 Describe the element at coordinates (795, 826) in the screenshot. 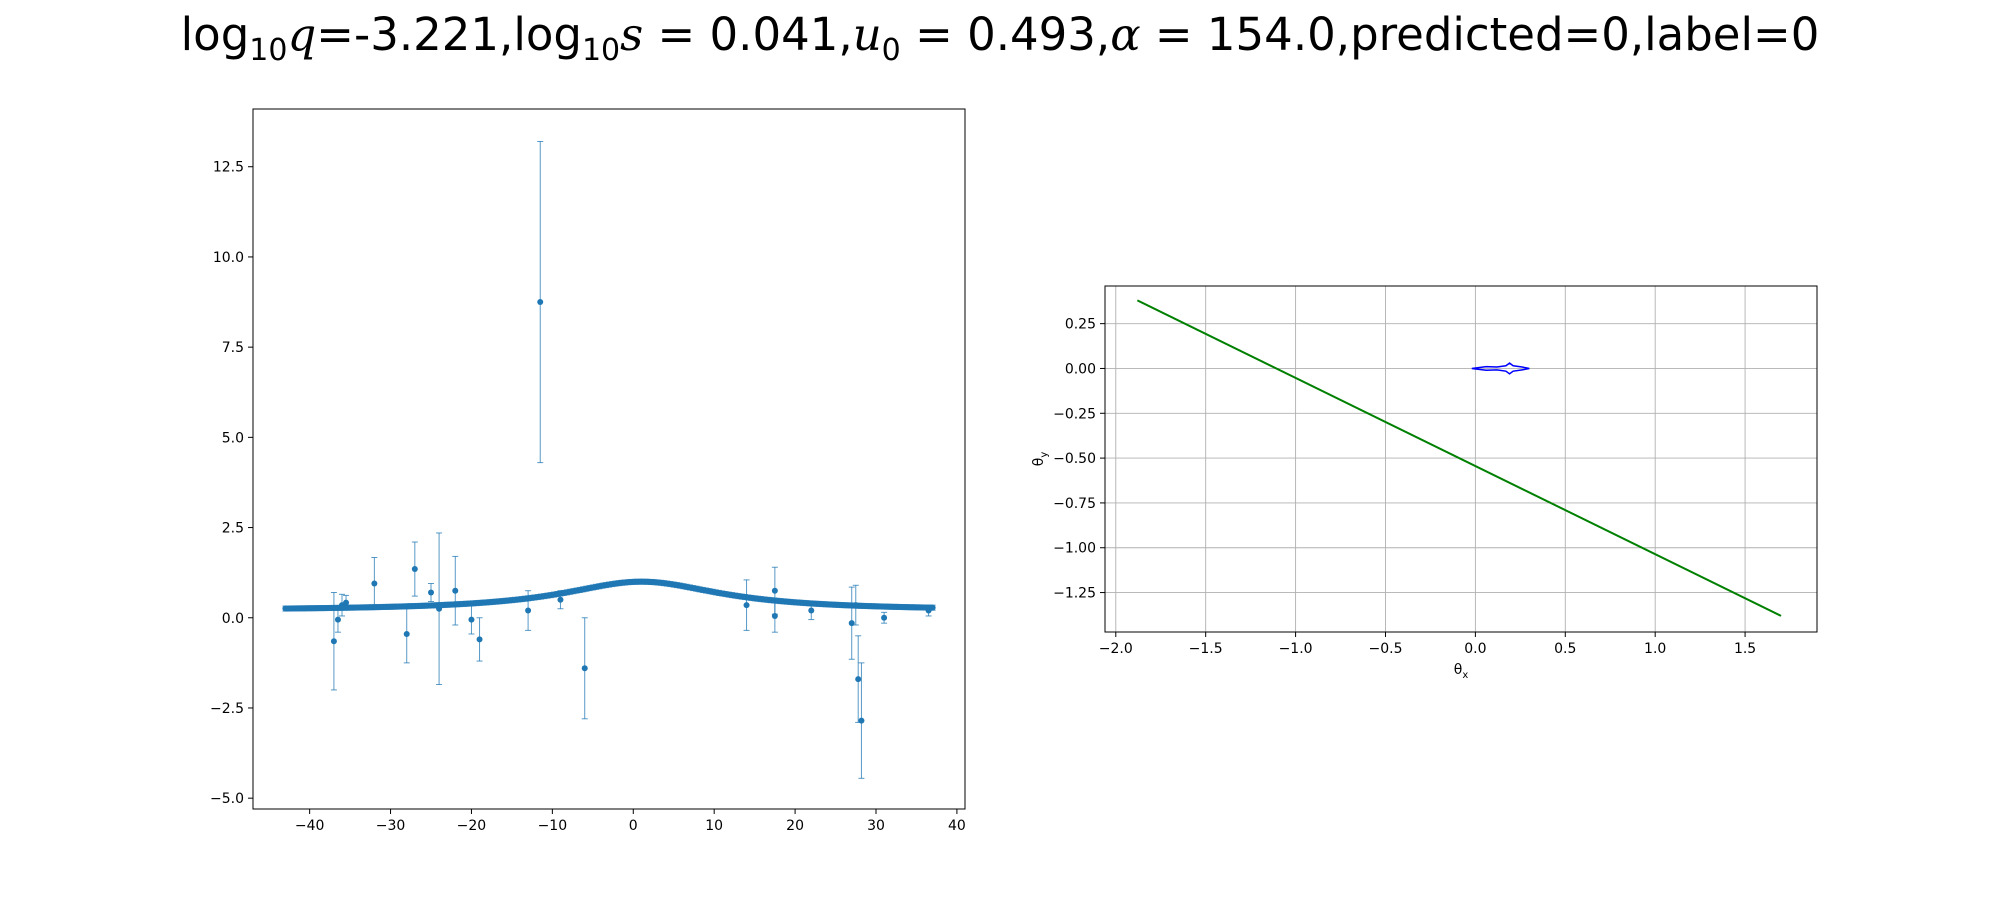

I see `lc-xtick-label: 20` at that location.